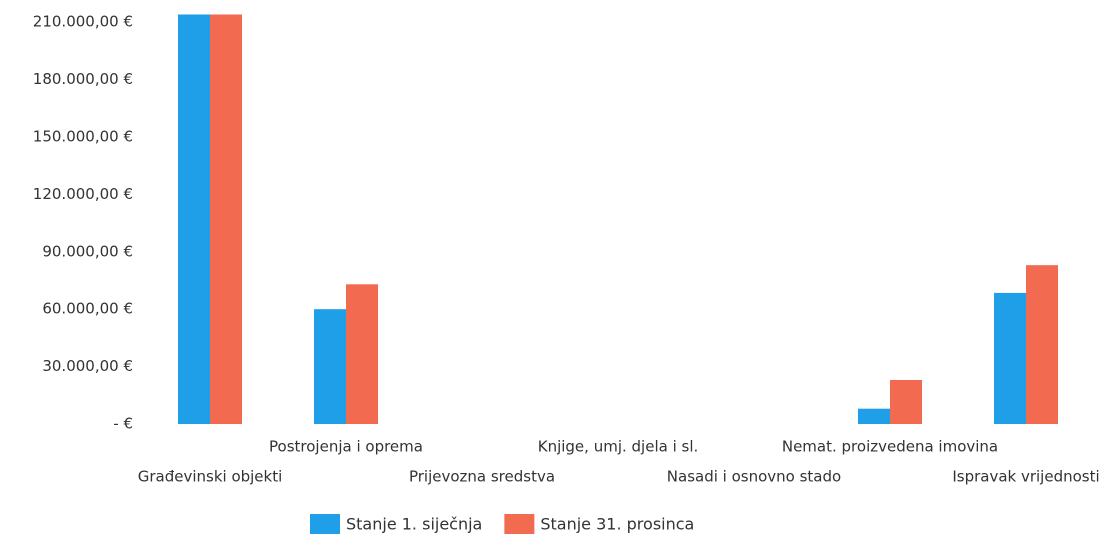 The height and width of the screenshot is (539, 1104). What do you see at coordinates (617, 524) in the screenshot?
I see `legend-label: Stanje 31. prosinca` at bounding box center [617, 524].